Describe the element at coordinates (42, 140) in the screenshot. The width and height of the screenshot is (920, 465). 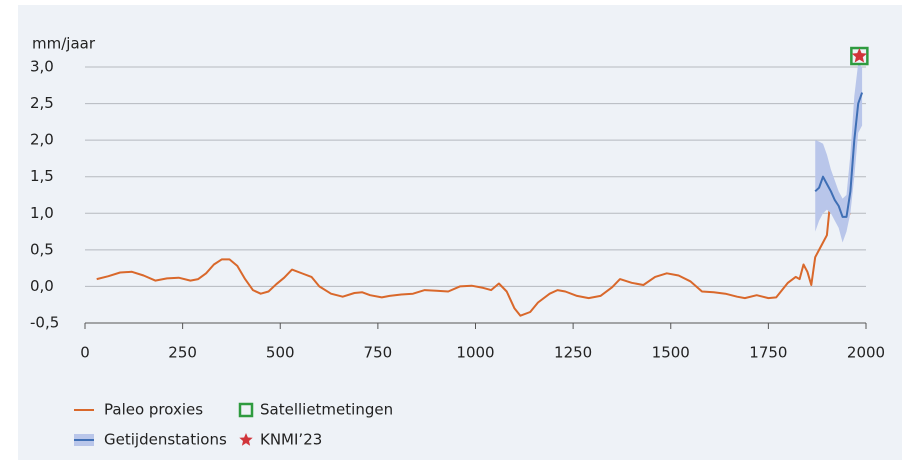
I see `y-tick-label: 2,0` at that location.